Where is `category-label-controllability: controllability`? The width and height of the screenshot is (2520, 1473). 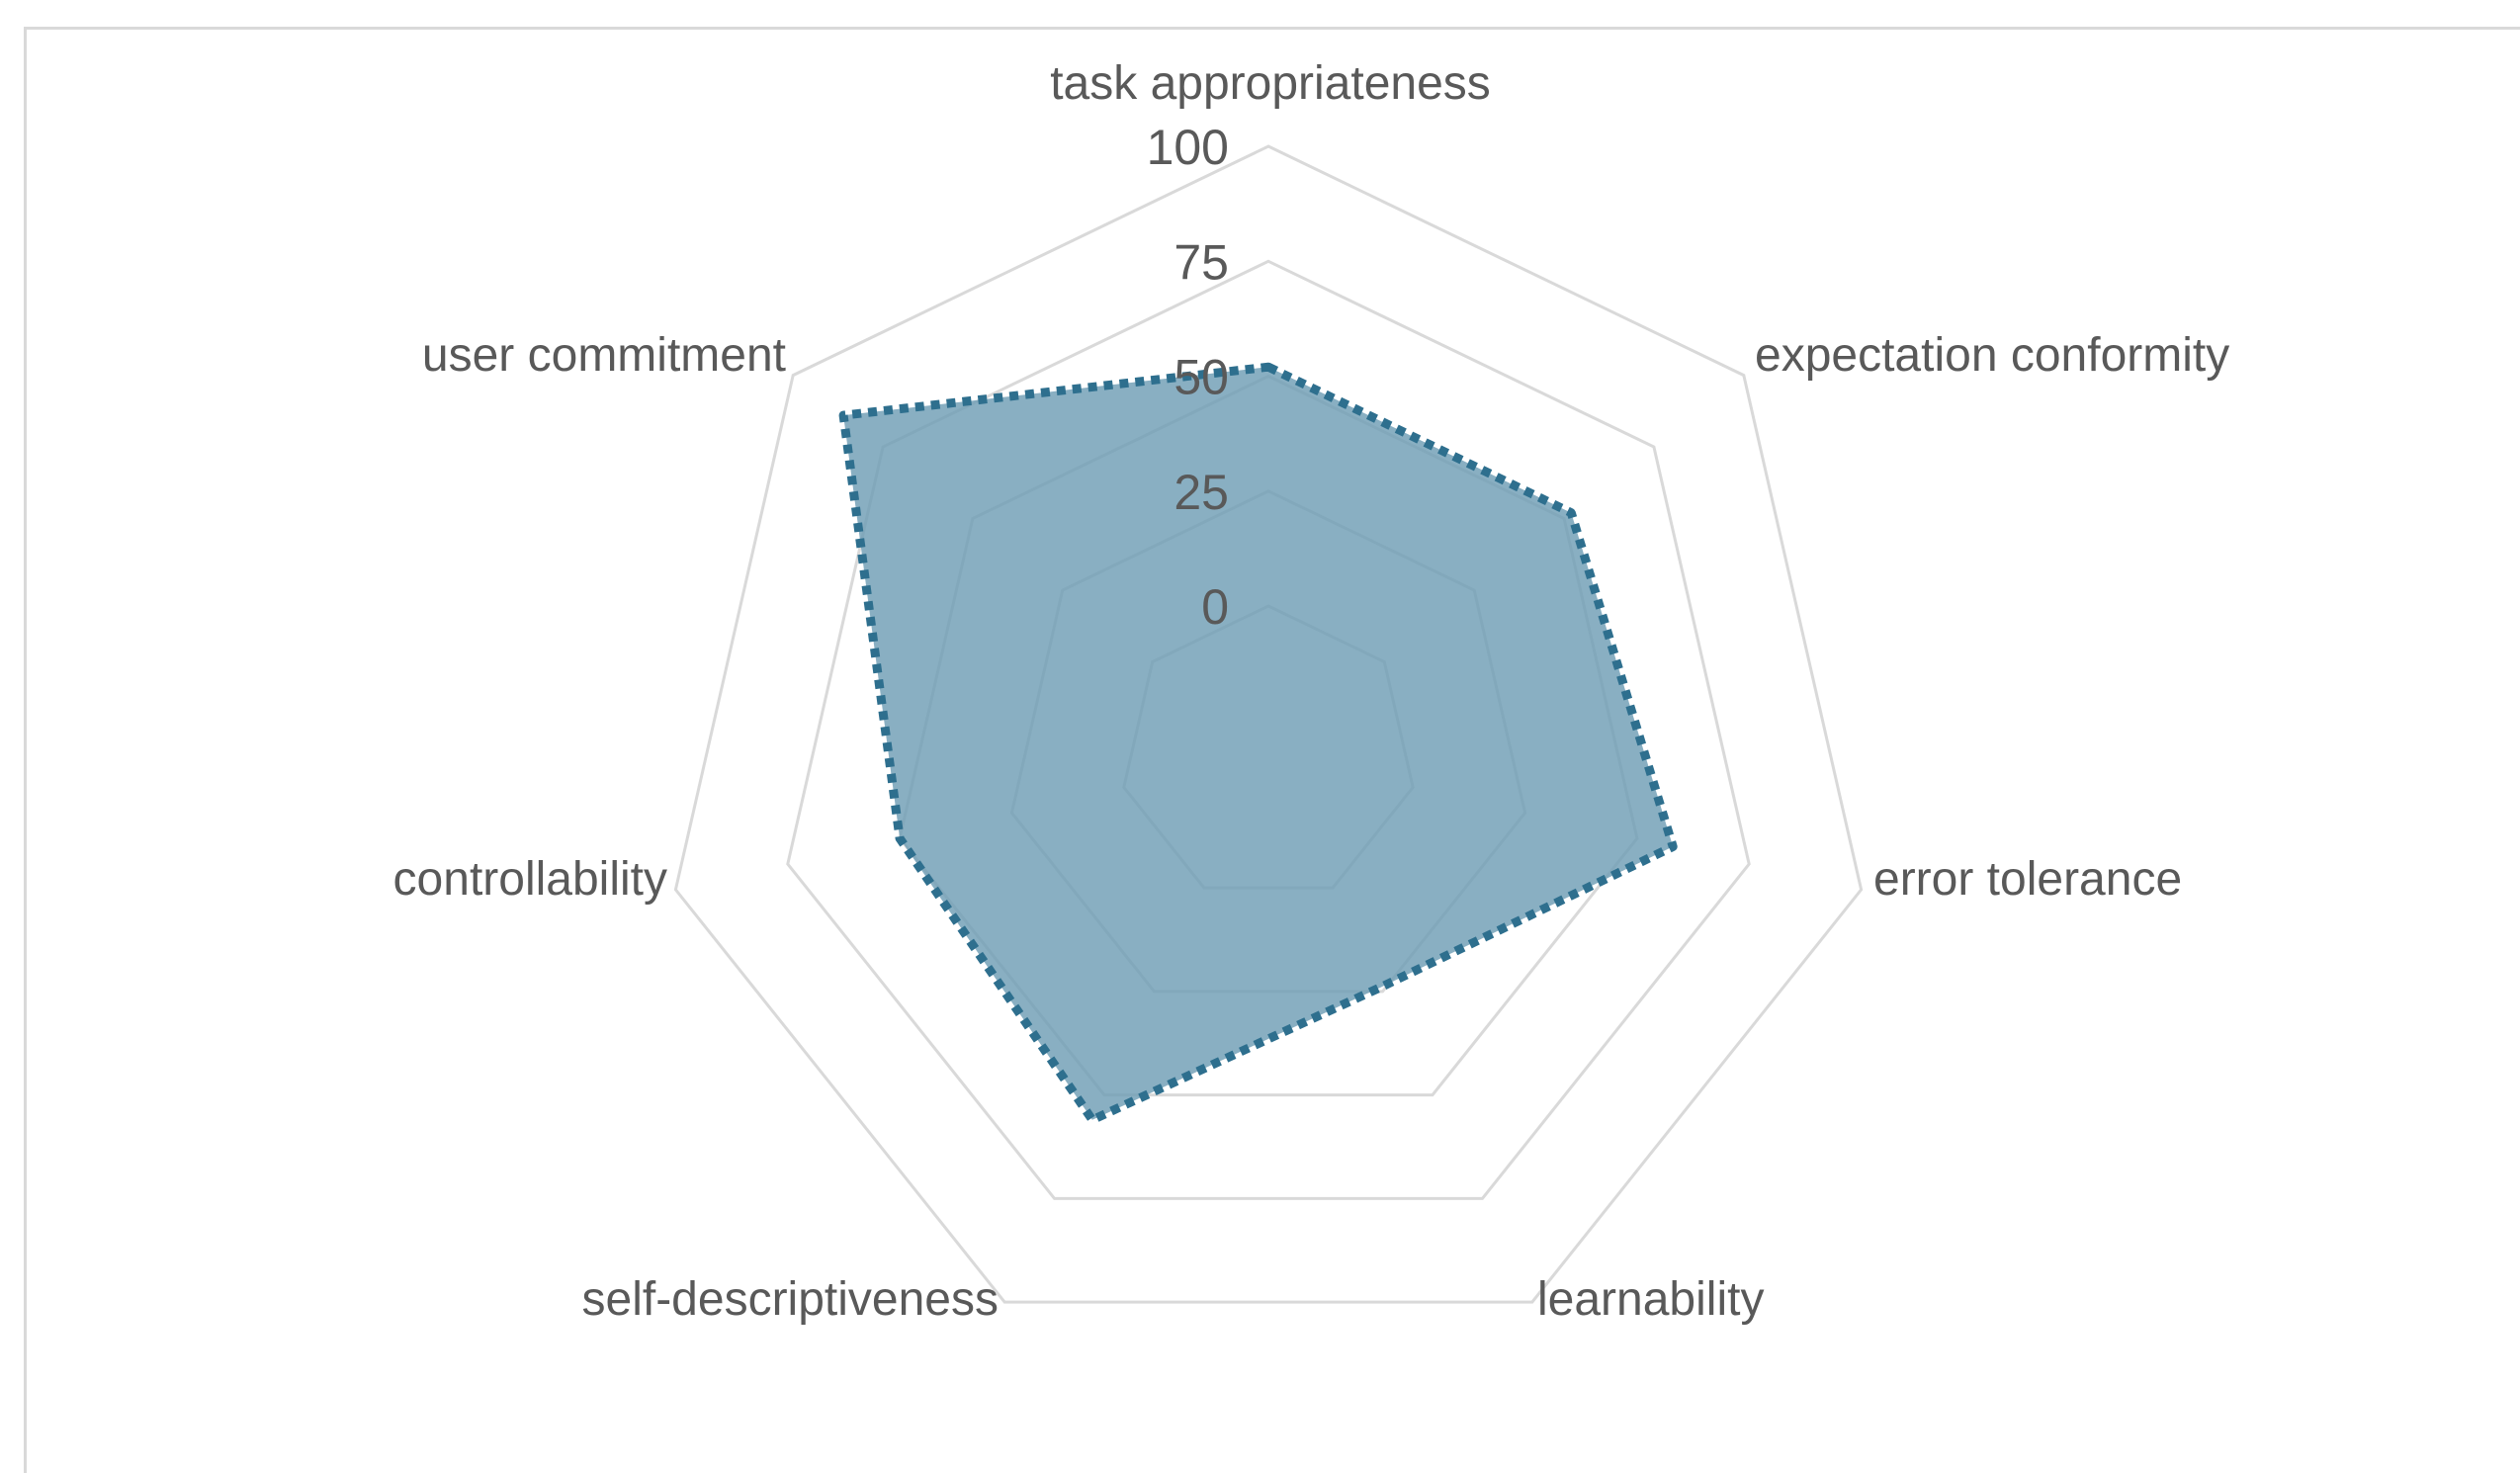
category-label-controllability: controllability is located at coordinates (530, 879).